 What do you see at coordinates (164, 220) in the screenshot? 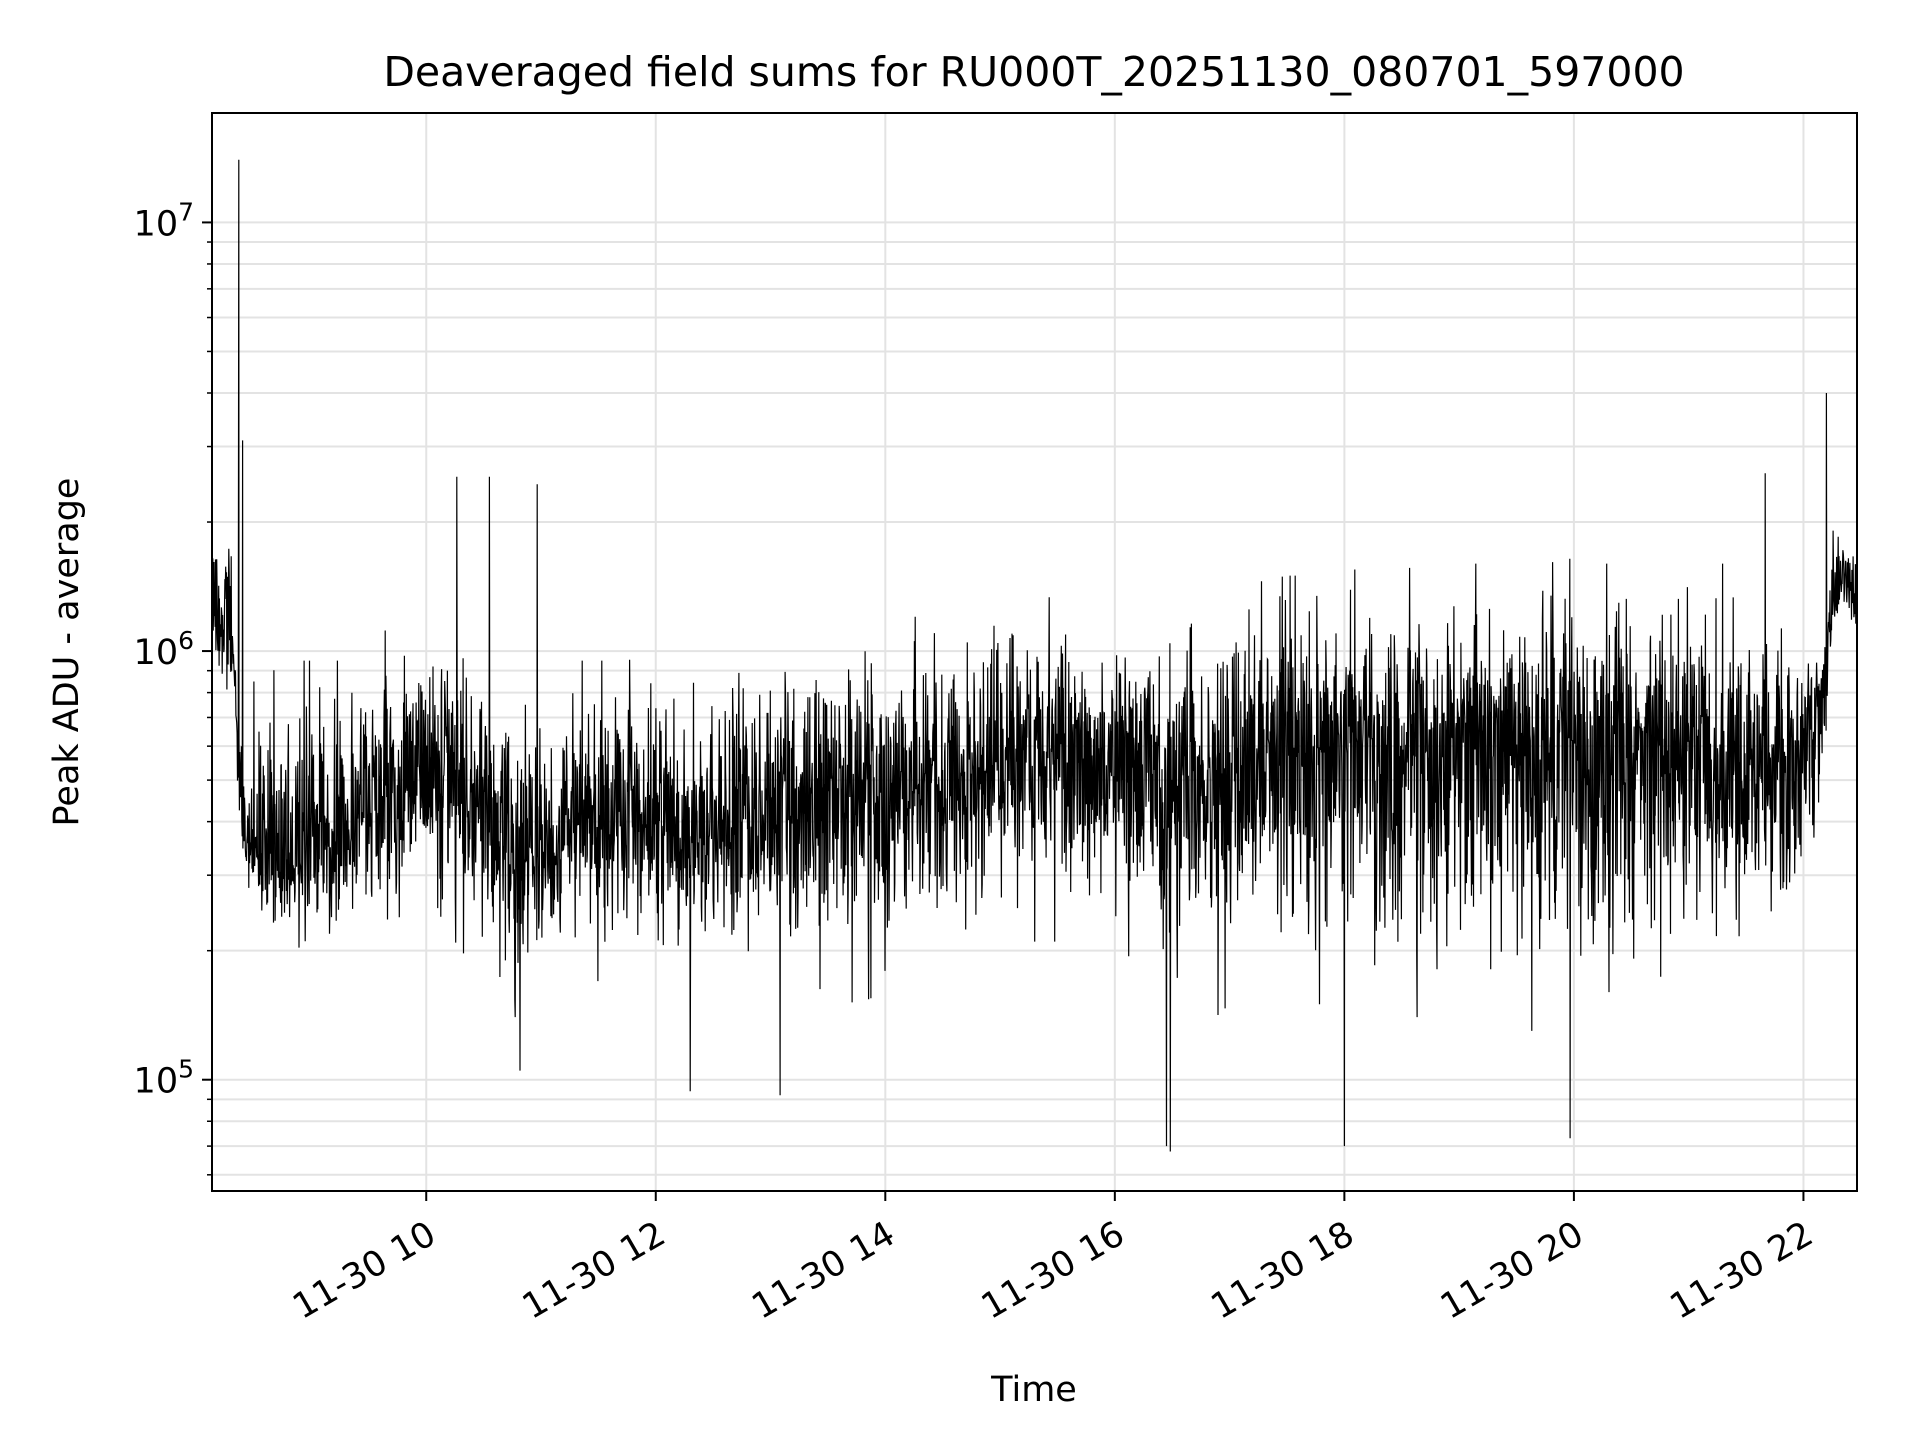
I see `y-tick-label: 10⁷` at bounding box center [164, 220].